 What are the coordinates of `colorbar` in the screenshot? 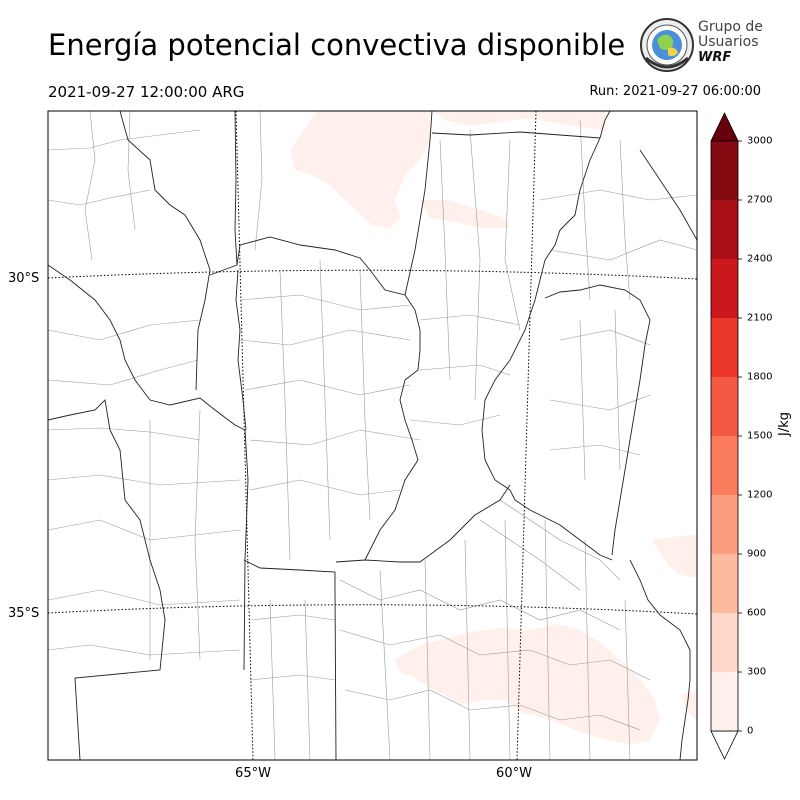 It's located at (726, 436).